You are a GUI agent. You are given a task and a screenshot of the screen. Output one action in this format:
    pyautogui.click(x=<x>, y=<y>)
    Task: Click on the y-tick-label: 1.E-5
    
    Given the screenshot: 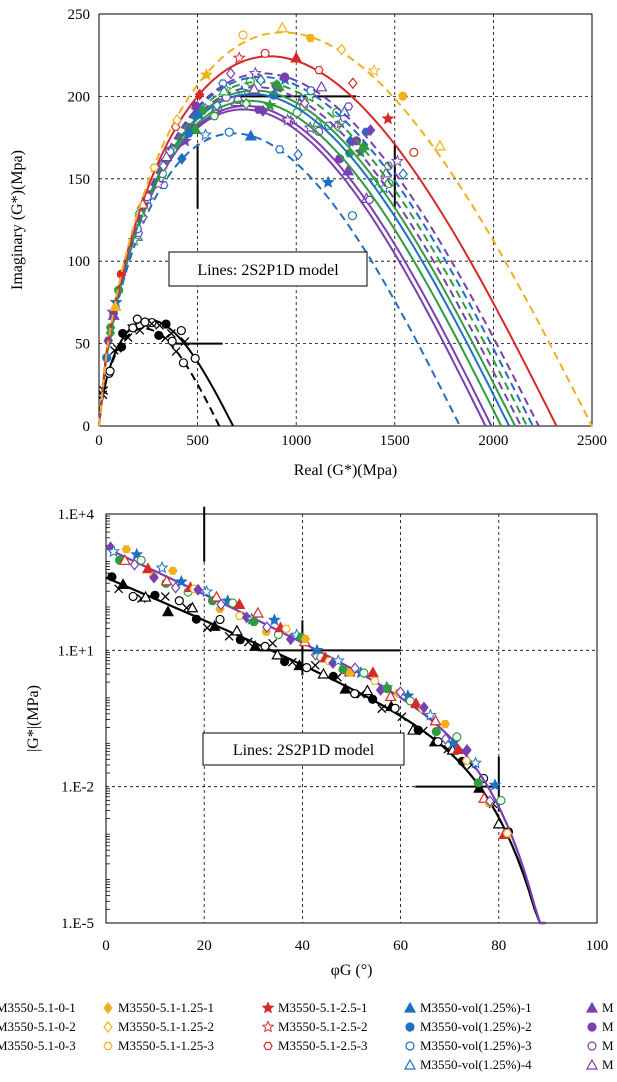 What is the action you would take?
    pyautogui.click(x=77, y=924)
    